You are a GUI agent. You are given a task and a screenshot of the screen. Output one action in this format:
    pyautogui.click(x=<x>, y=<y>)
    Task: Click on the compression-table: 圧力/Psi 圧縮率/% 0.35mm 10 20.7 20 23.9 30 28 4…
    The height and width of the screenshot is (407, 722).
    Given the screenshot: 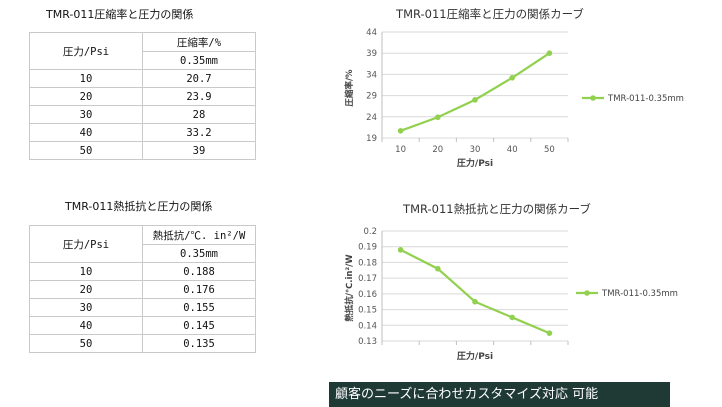 What is the action you would take?
    pyautogui.click(x=142, y=96)
    